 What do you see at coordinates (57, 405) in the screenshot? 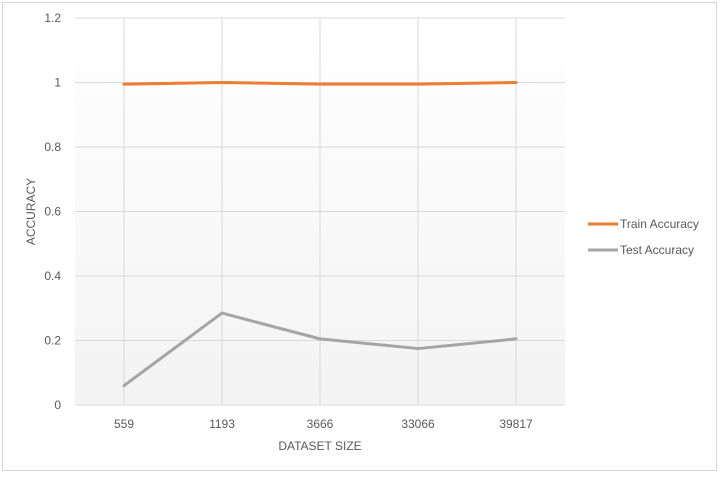
I see `y-tick-label: 0` at bounding box center [57, 405].